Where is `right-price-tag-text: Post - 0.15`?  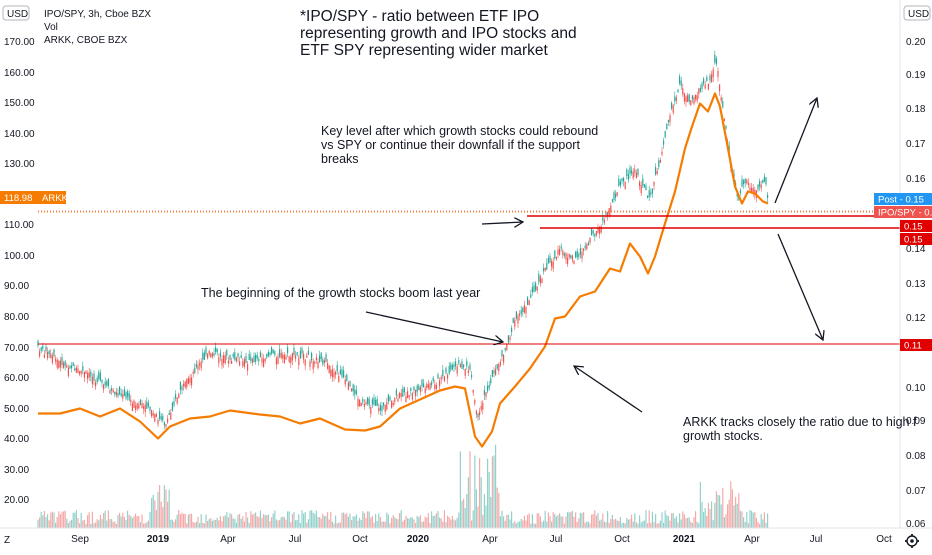
right-price-tag-text: Post - 0.15 is located at coordinates (901, 200).